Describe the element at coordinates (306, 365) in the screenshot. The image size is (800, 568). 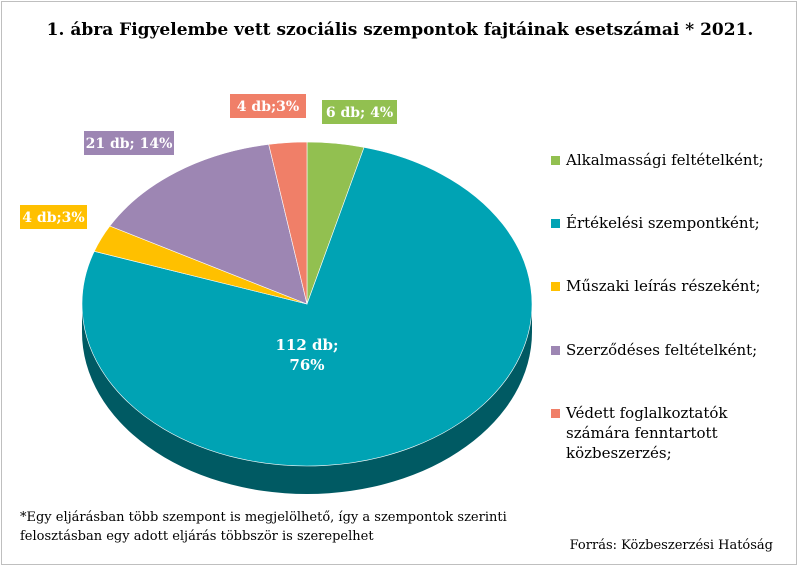
I see `data-label: 76%` at that location.